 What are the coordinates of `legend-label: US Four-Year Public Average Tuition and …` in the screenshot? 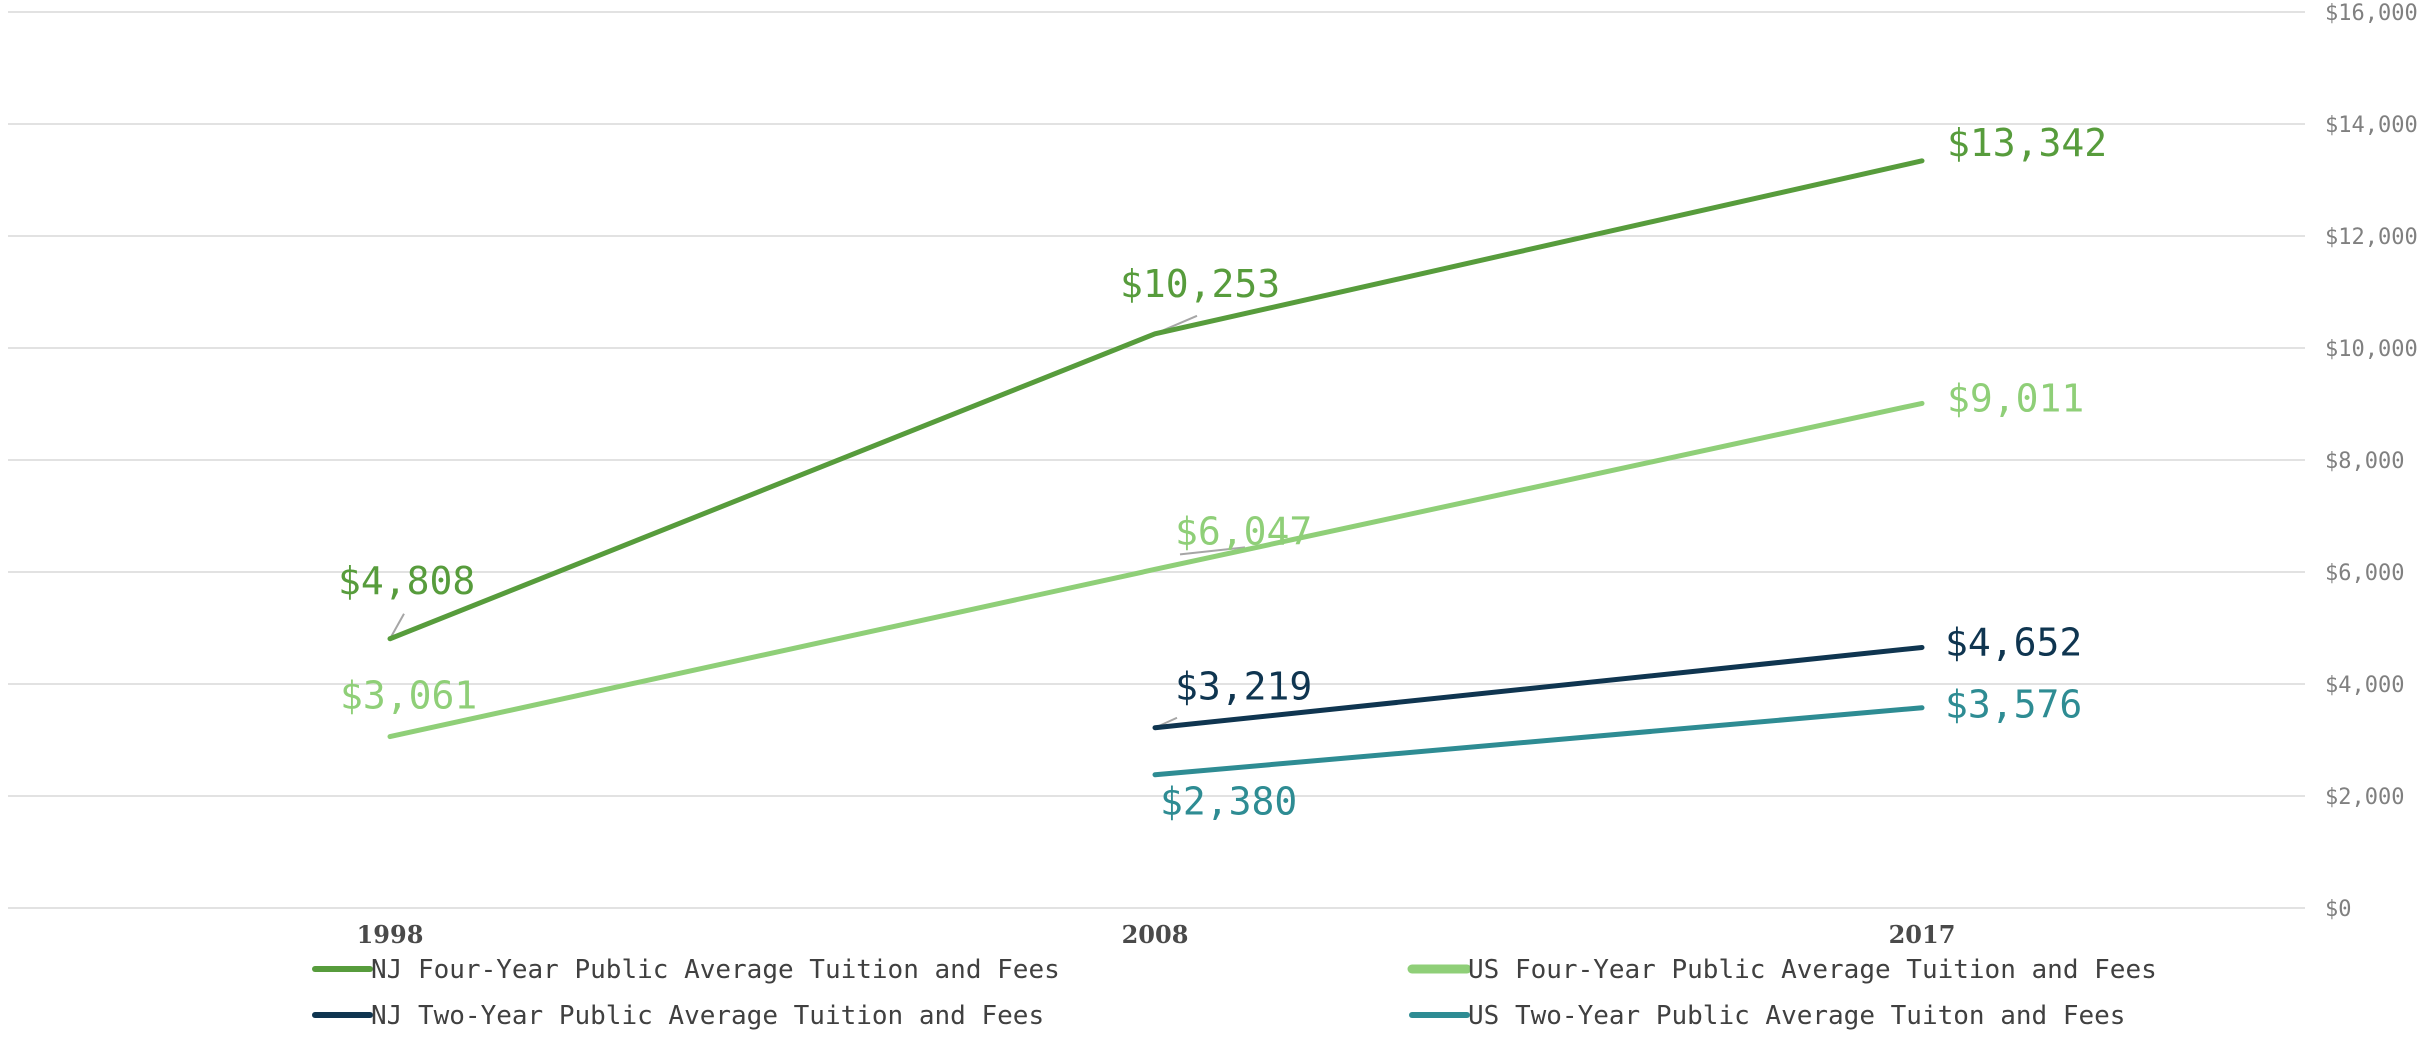 It's located at (1812, 970).